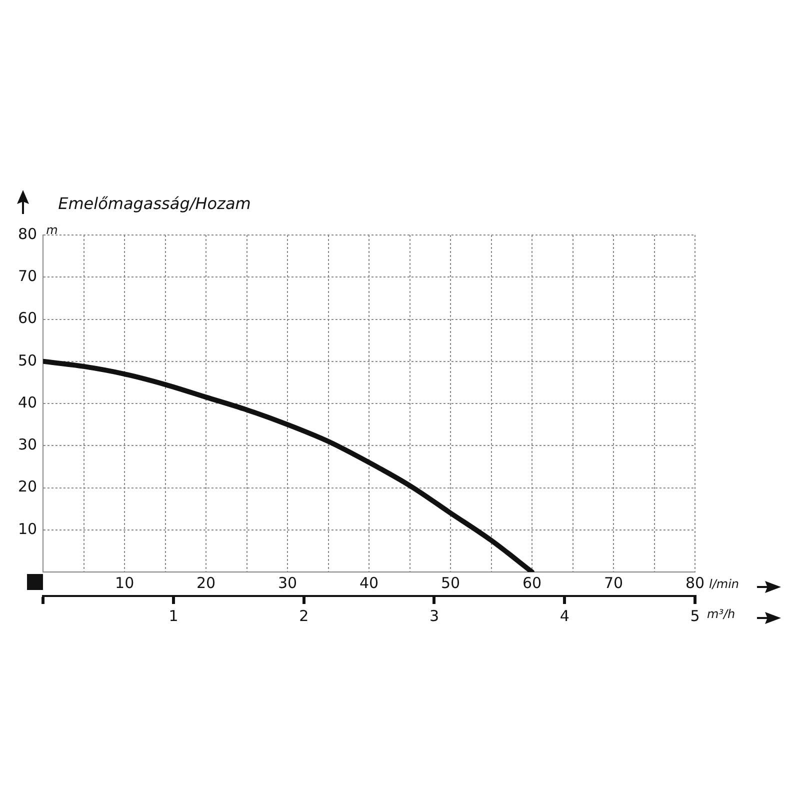 This screenshot has width=800, height=800. What do you see at coordinates (28, 529) in the screenshot?
I see `y-tick-label: 10` at bounding box center [28, 529].